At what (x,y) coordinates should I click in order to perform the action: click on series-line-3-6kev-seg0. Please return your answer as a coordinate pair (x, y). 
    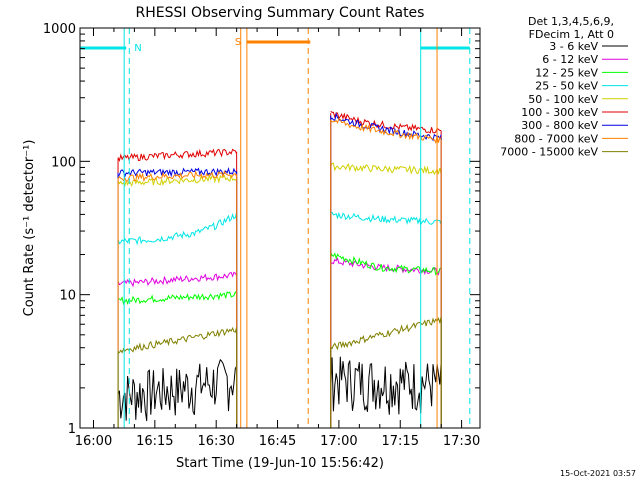
    Looking at the image, I should click on (177, 390).